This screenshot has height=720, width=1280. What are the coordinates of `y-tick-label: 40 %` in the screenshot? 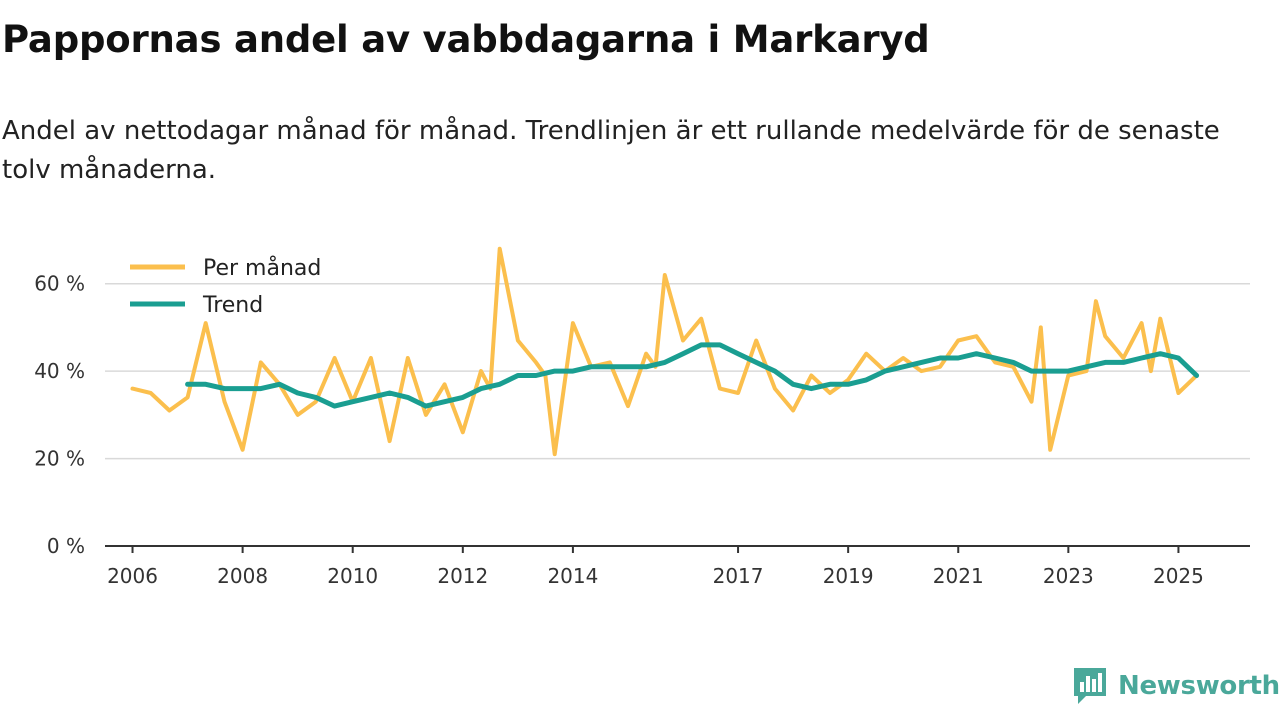 It's located at (59, 371).